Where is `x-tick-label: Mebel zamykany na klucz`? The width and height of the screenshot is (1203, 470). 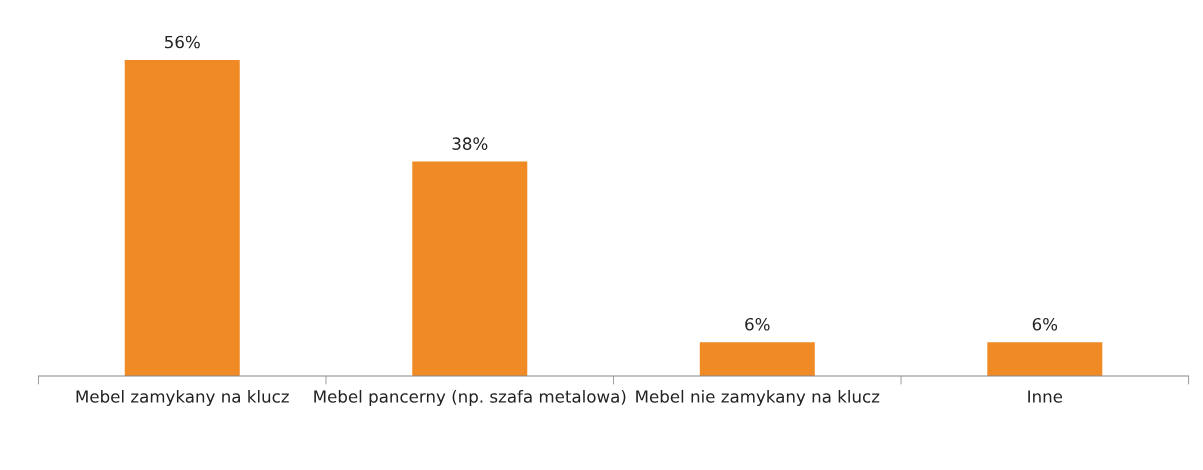
x-tick-label: Mebel zamykany na klucz is located at coordinates (182, 398).